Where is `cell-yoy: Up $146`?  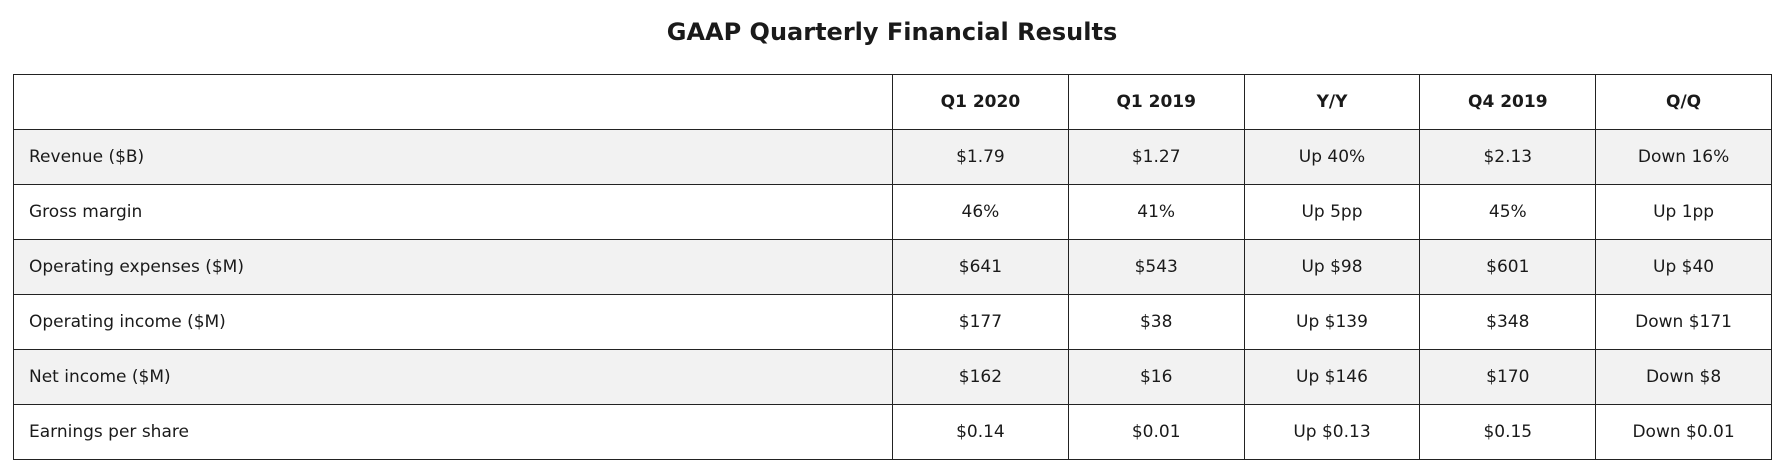
cell-yoy: Up $146 is located at coordinates (1332, 377).